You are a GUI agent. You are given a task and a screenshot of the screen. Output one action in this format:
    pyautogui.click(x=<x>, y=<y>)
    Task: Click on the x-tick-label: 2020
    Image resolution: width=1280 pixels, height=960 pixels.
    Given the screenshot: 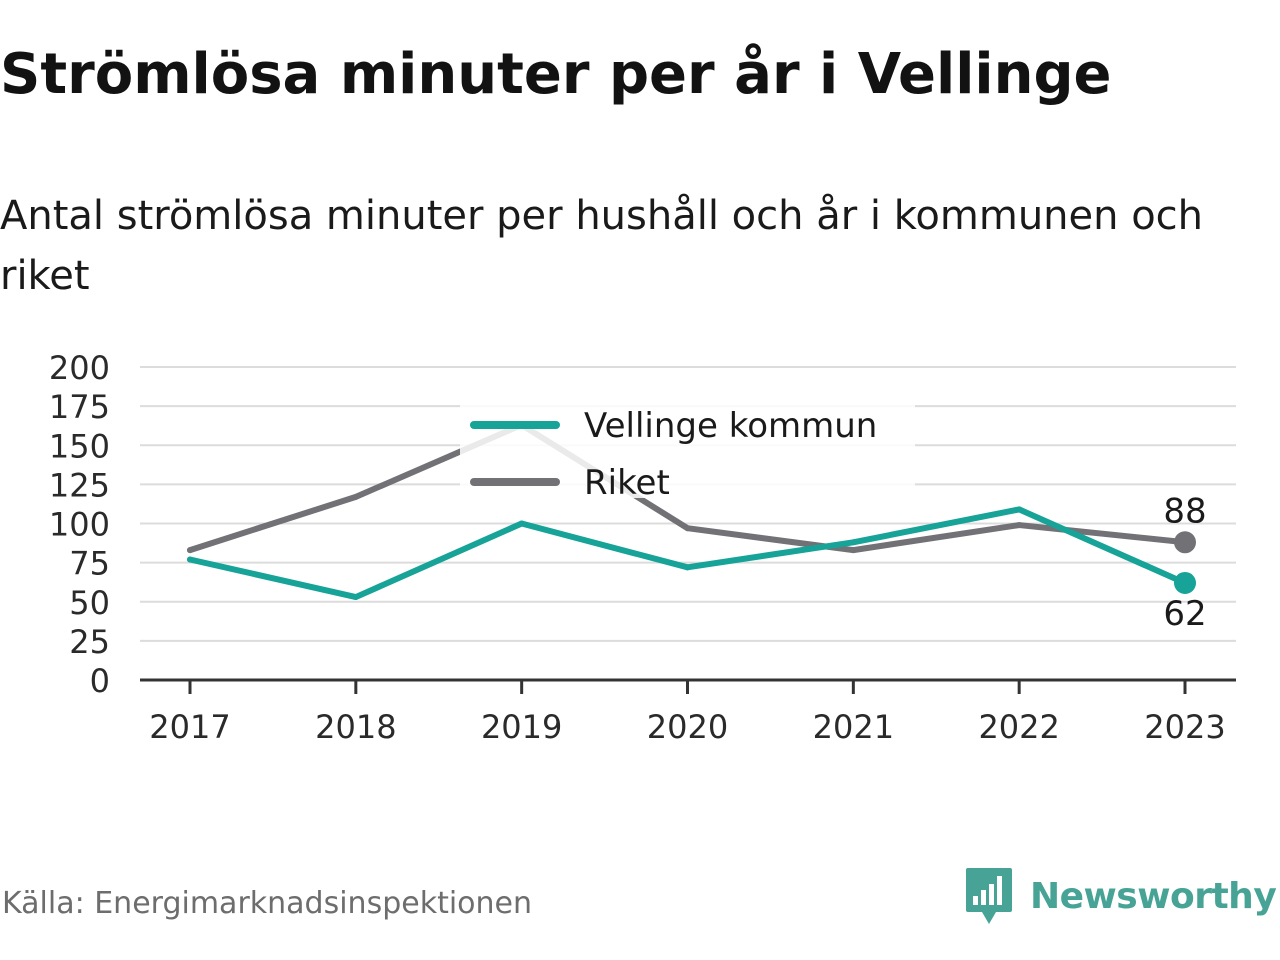 What is the action you would take?
    pyautogui.click(x=687, y=727)
    